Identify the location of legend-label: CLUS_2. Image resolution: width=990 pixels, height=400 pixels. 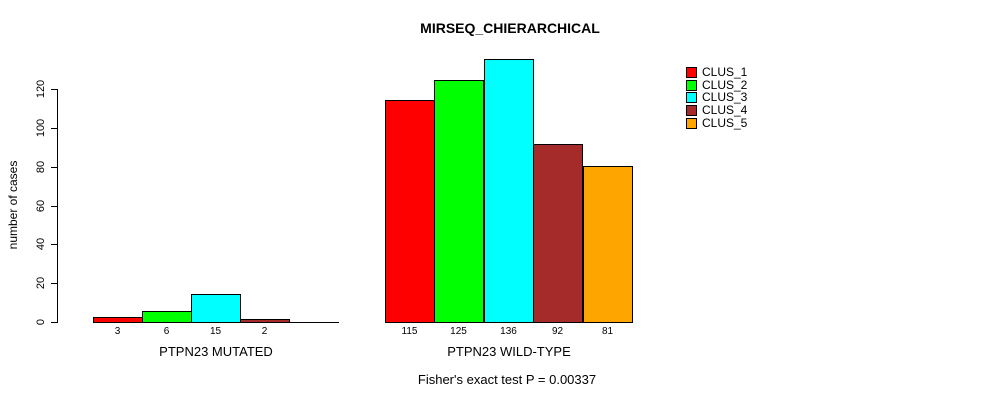
(725, 85).